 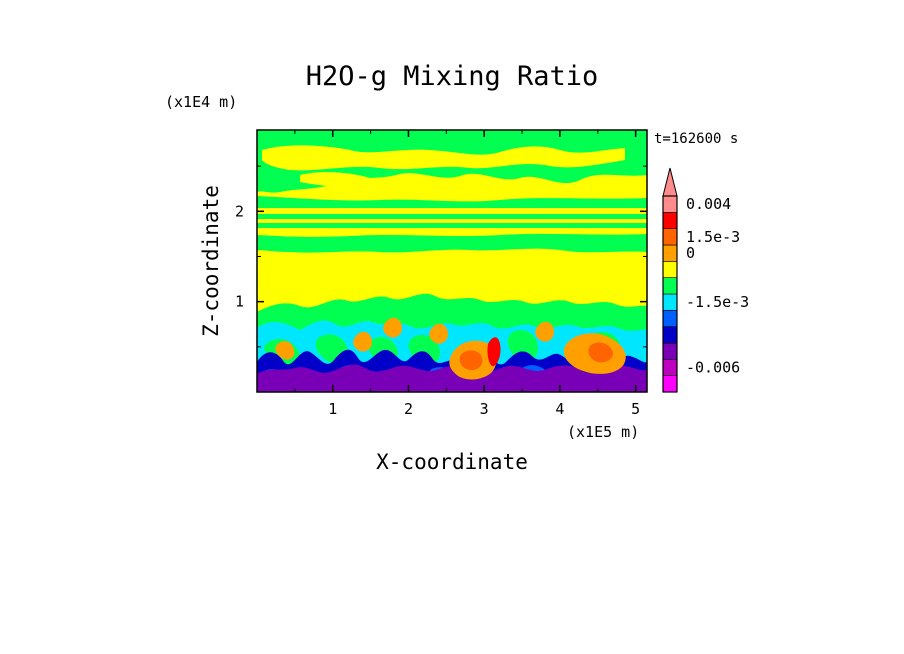 What do you see at coordinates (635, 409) in the screenshot?
I see `x-tick-label: 5` at bounding box center [635, 409].